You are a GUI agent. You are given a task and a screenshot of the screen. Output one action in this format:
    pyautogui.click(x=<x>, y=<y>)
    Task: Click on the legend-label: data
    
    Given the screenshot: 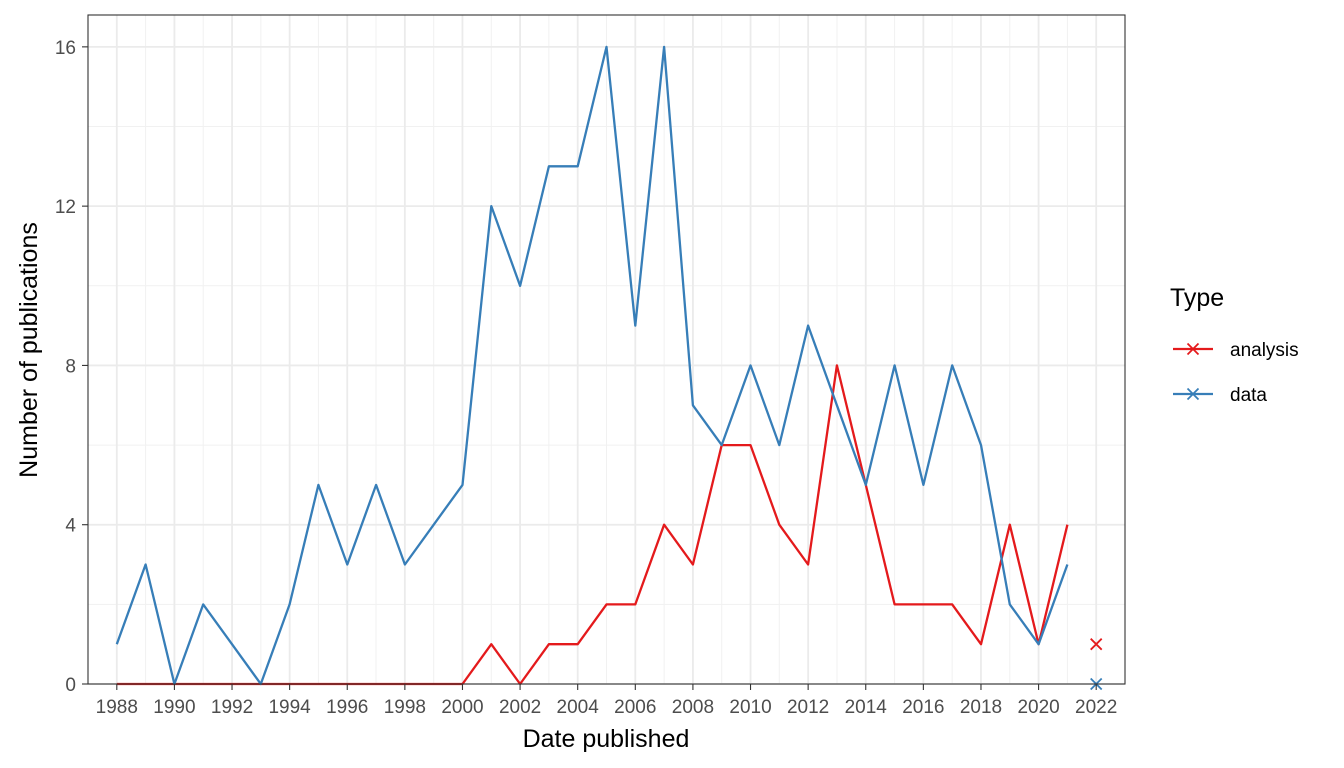 What is the action you would take?
    pyautogui.click(x=1248, y=395)
    